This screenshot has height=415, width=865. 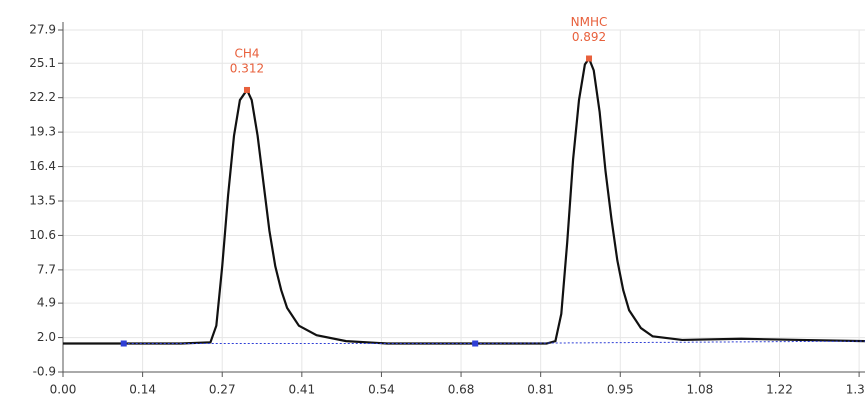 I want to click on y-tick-label: 22.2, so click(x=42, y=97).